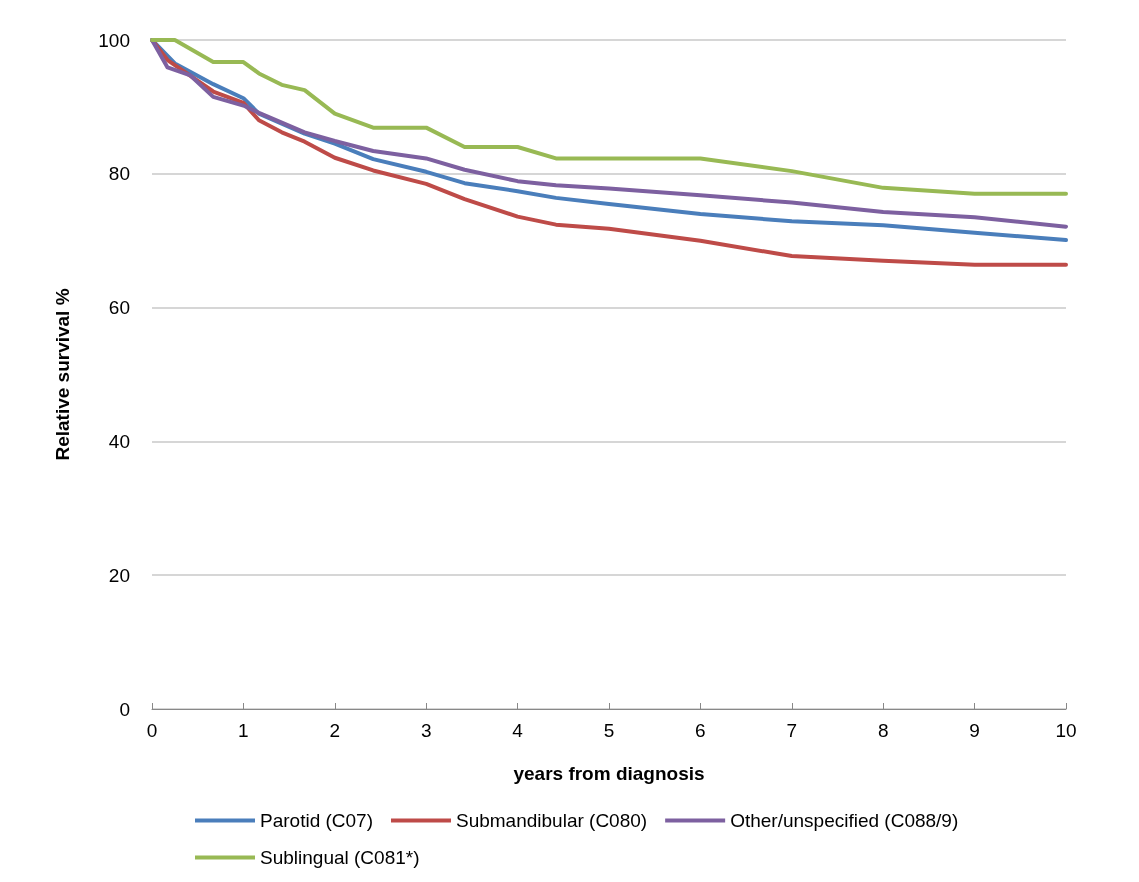 Image resolution: width=1139 pixels, height=882 pixels. I want to click on x-tick-label: 2, so click(335, 730).